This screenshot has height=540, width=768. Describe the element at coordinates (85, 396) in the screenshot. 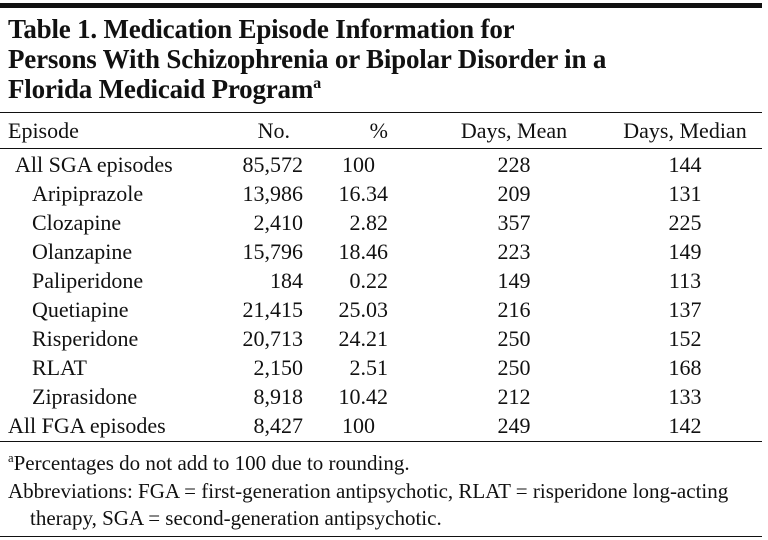

I see `row-label: Ziprasidone` at that location.